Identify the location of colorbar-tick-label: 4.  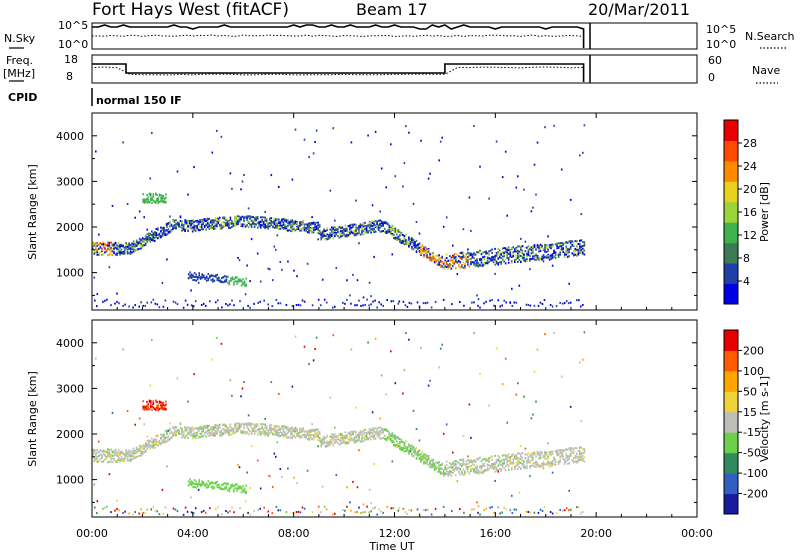
(746, 281).